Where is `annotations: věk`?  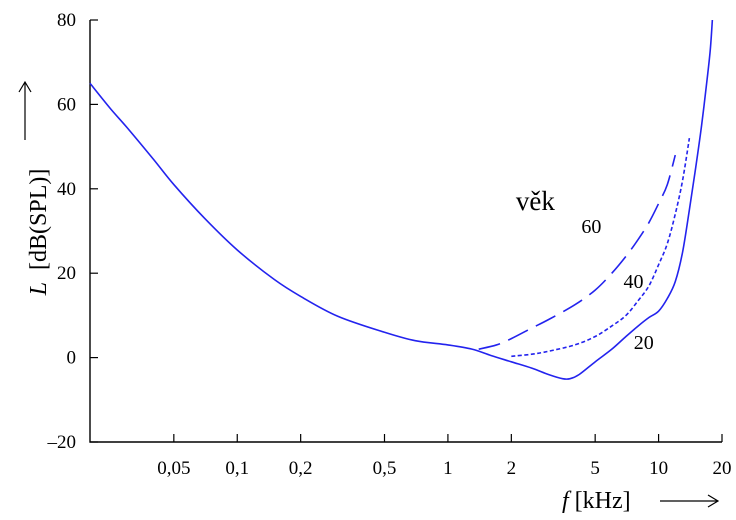
annotations: věk is located at coordinates (535, 201).